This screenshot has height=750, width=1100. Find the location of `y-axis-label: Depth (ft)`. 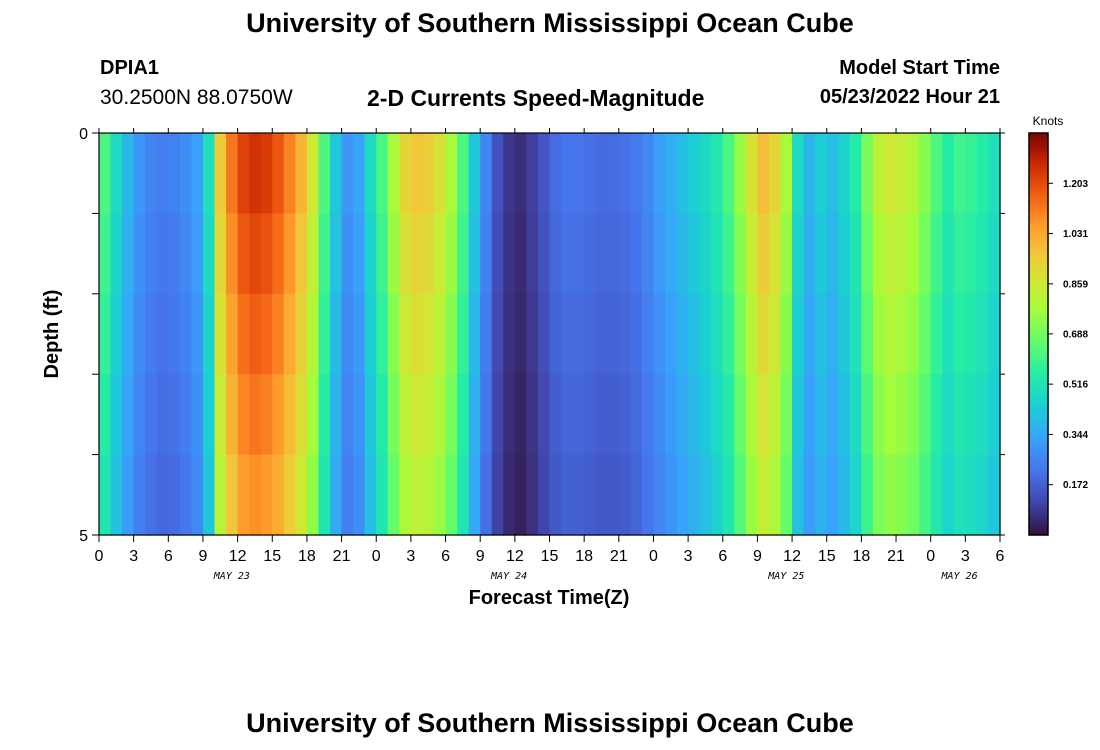

y-axis-label: Depth (ft) is located at coordinates (52, 334).